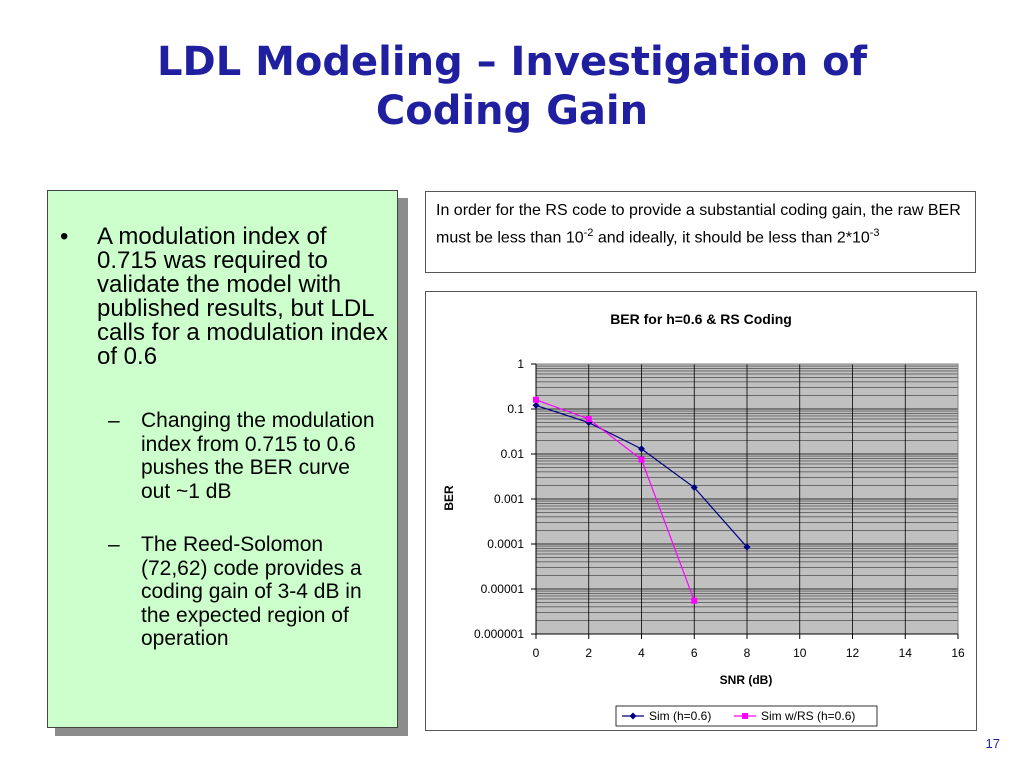  Describe the element at coordinates (536, 653) in the screenshot. I see `x-tick-label: 0` at that location.